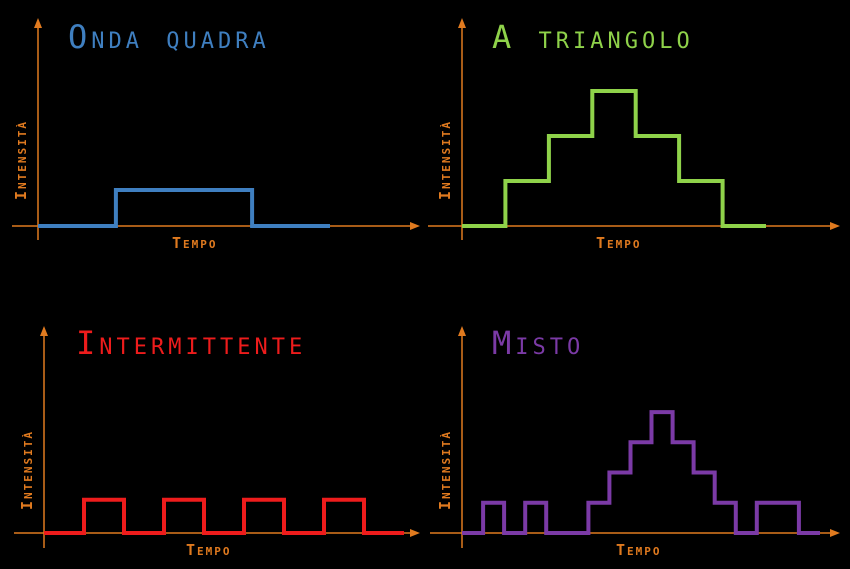 The width and height of the screenshot is (850, 569). What do you see at coordinates (195, 243) in the screenshot?
I see `x-axis-label-onda-quadra: Tempo` at bounding box center [195, 243].